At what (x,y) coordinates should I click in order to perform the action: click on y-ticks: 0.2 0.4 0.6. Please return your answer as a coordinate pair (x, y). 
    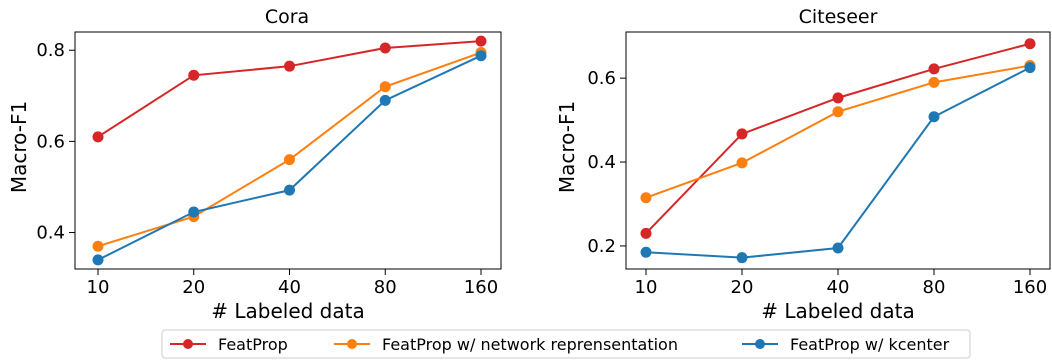
    Looking at the image, I should click on (606, 162).